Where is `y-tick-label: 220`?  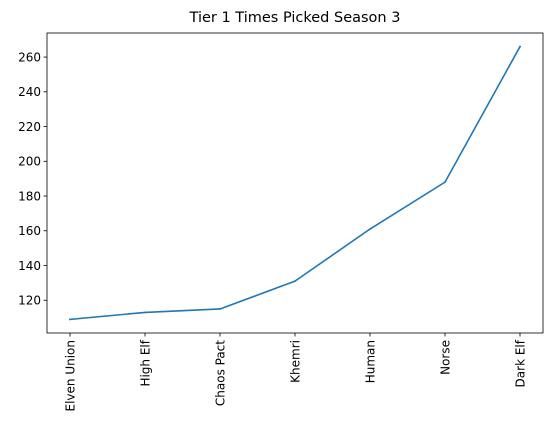 y-tick-label: 220 is located at coordinates (29, 127).